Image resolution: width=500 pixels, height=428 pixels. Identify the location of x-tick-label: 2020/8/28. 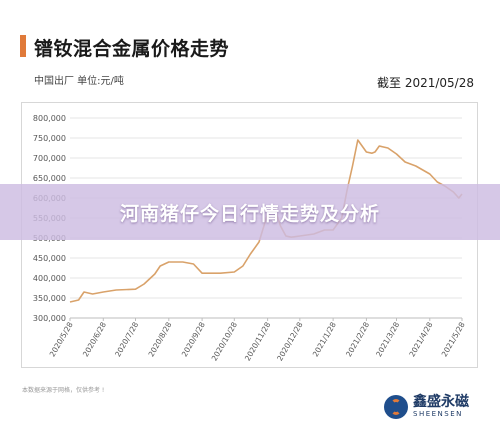
(160, 339).